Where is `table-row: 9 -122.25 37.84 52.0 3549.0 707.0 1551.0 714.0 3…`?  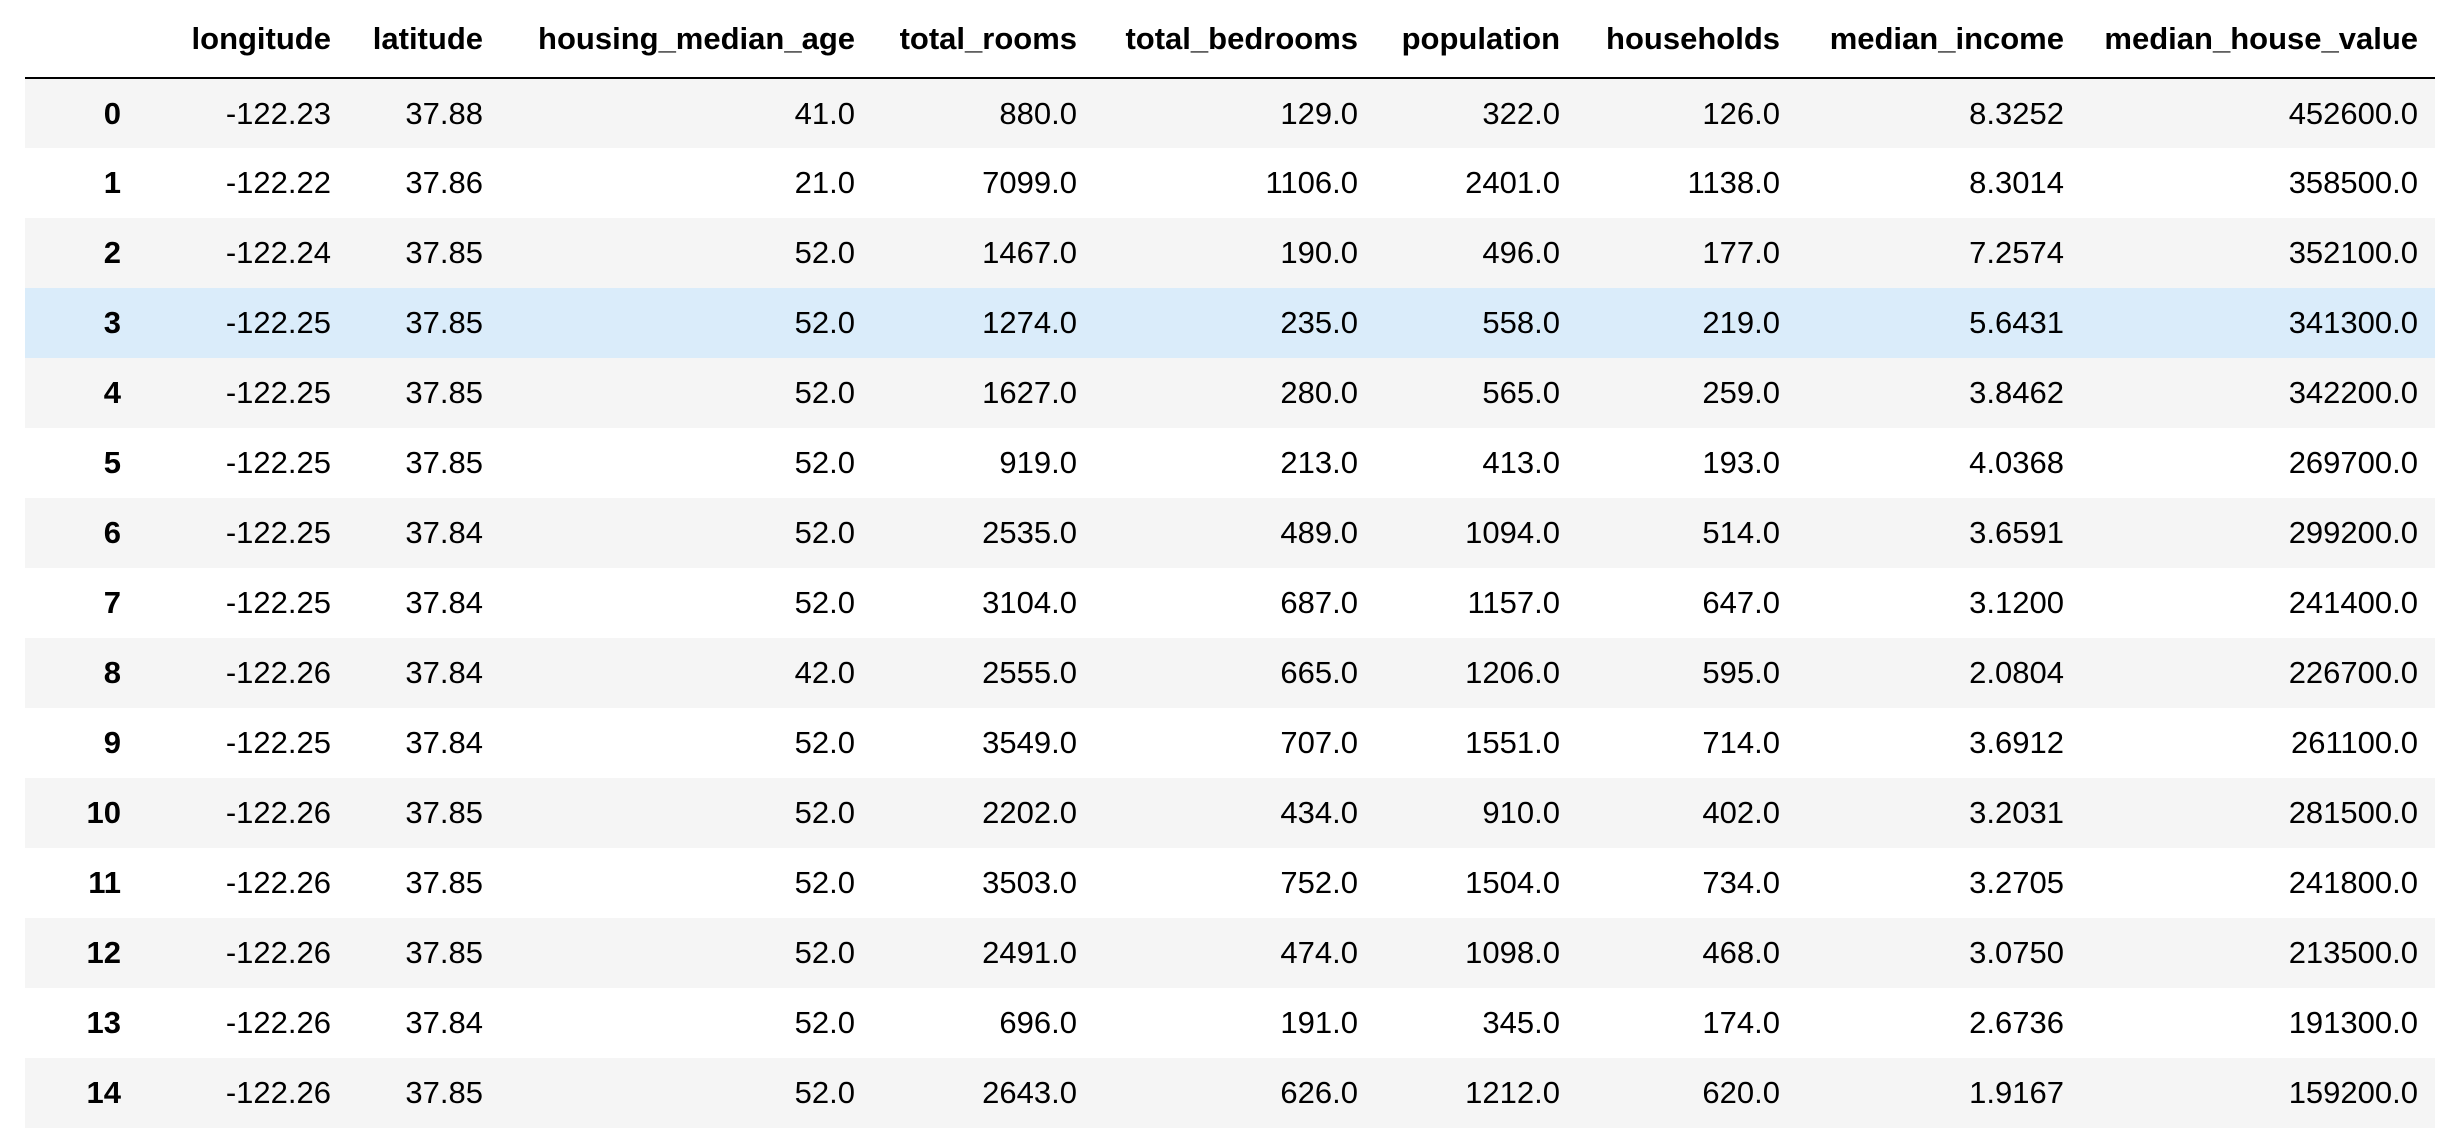
table-row: 9 -122.25 37.84 52.0 3549.0 707.0 1551.0 714.0 3… is located at coordinates (1230, 743).